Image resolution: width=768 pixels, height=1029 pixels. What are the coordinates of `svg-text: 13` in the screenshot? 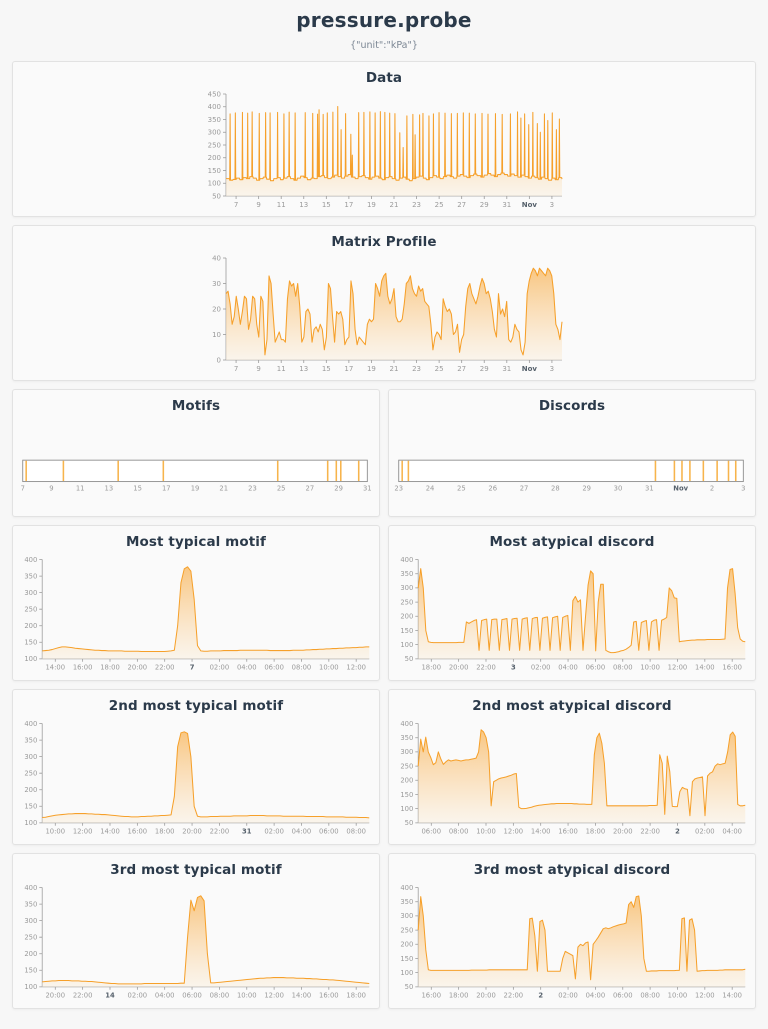 It's located at (109, 488).